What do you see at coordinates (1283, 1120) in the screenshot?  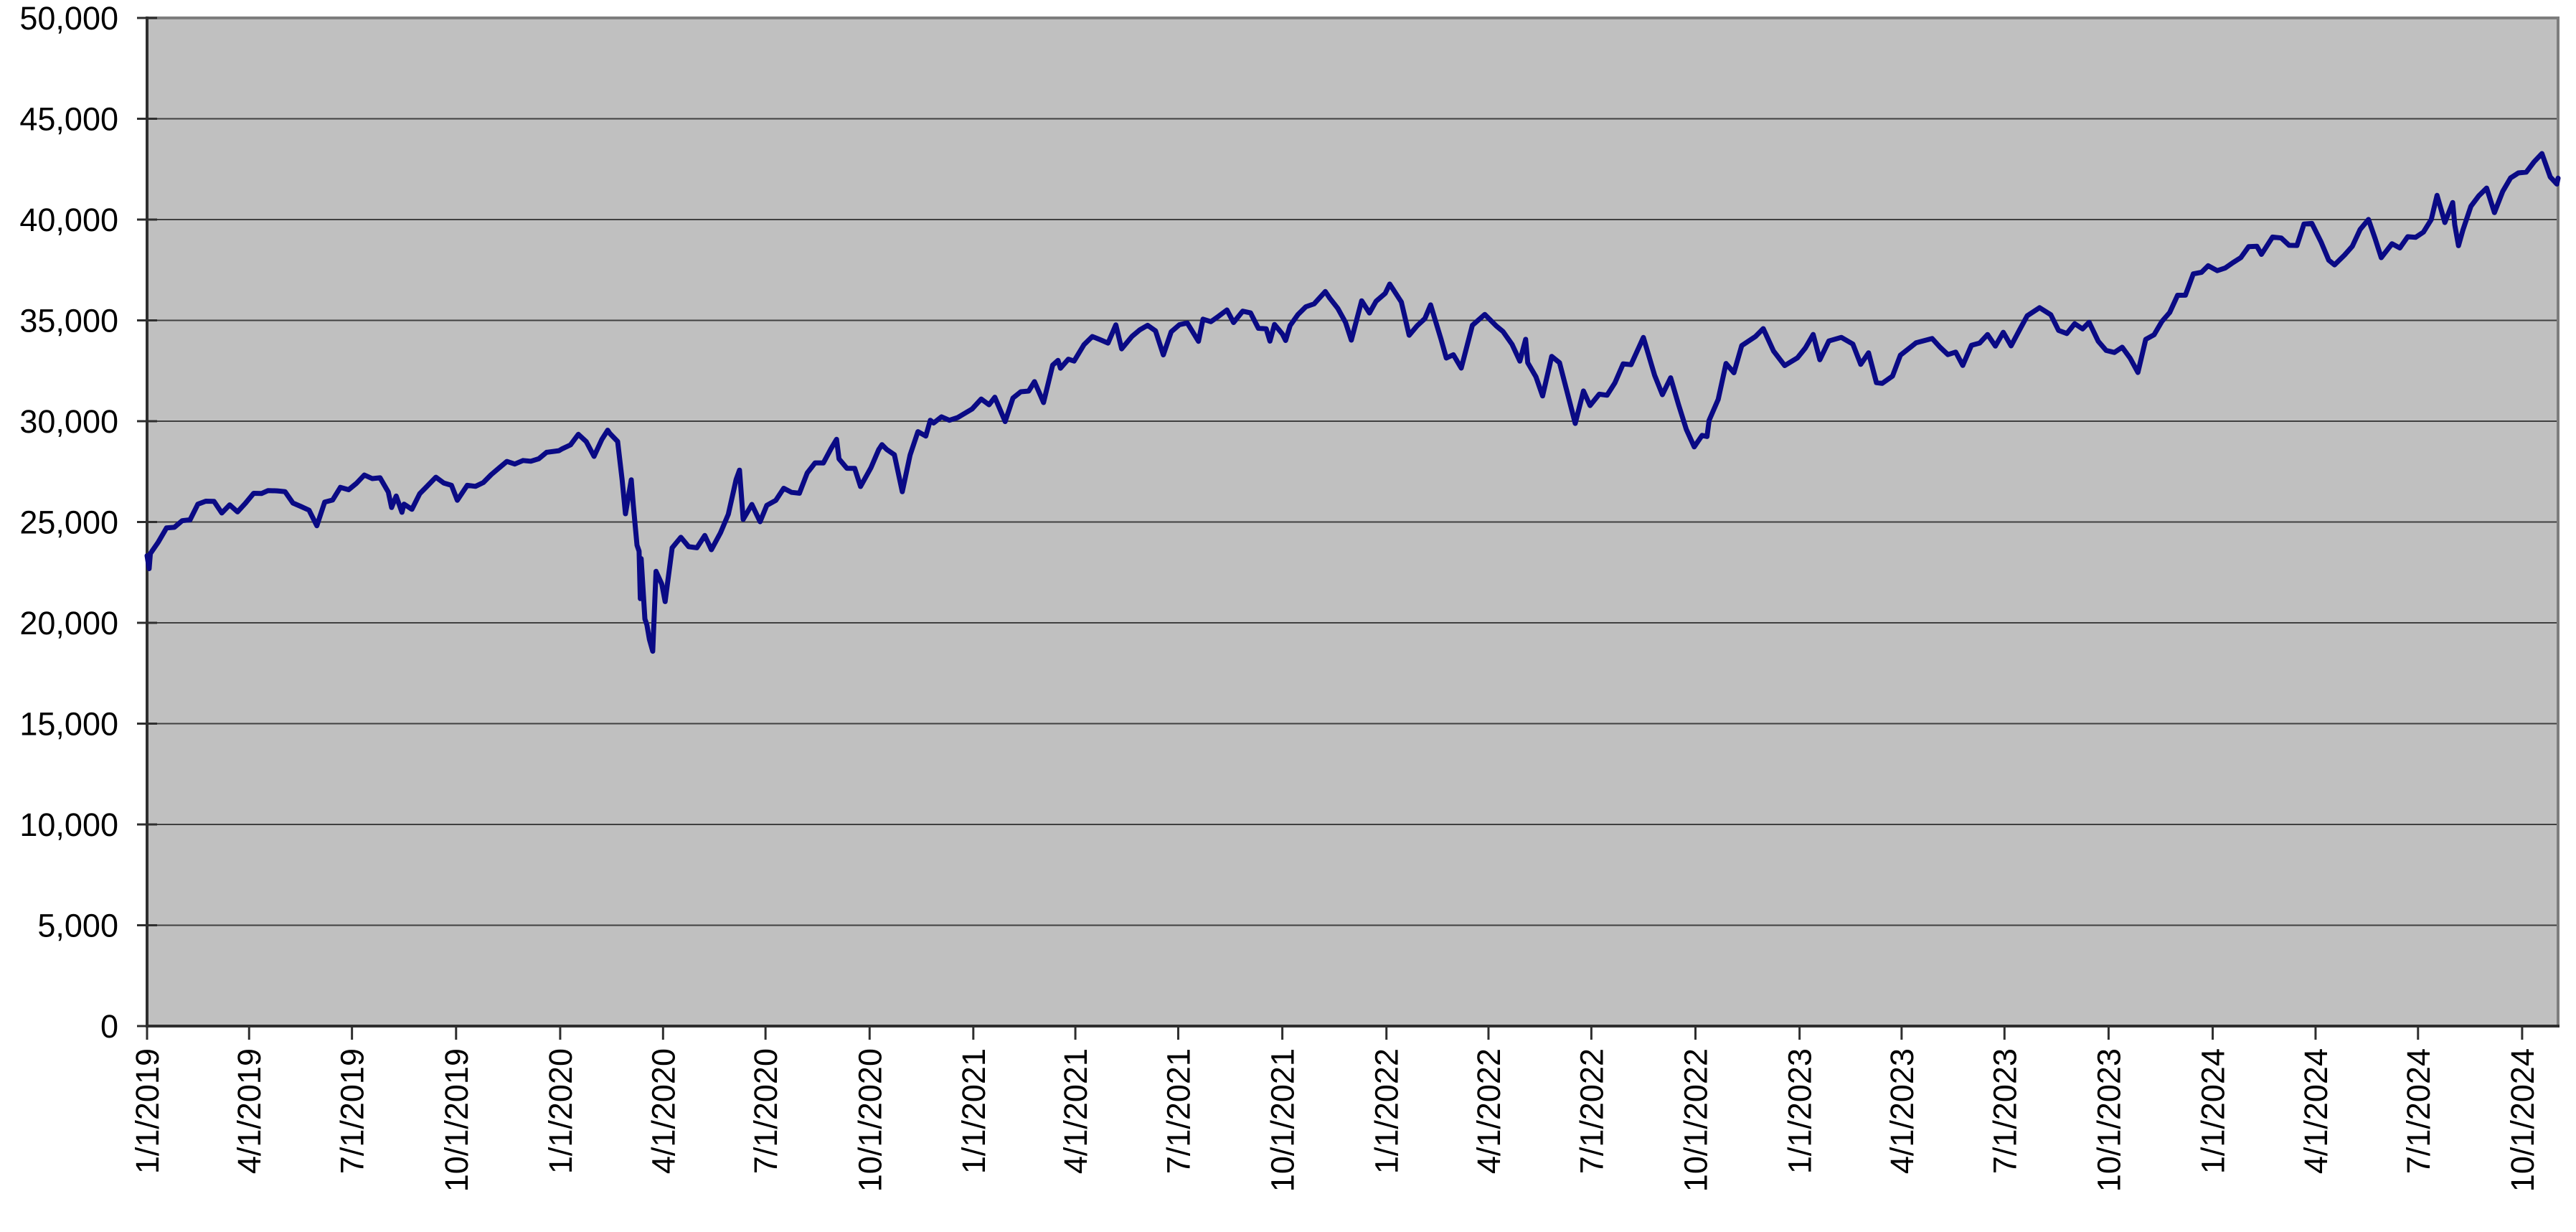 I see `x-axis-tick-label: 10/1/2021` at bounding box center [1283, 1120].